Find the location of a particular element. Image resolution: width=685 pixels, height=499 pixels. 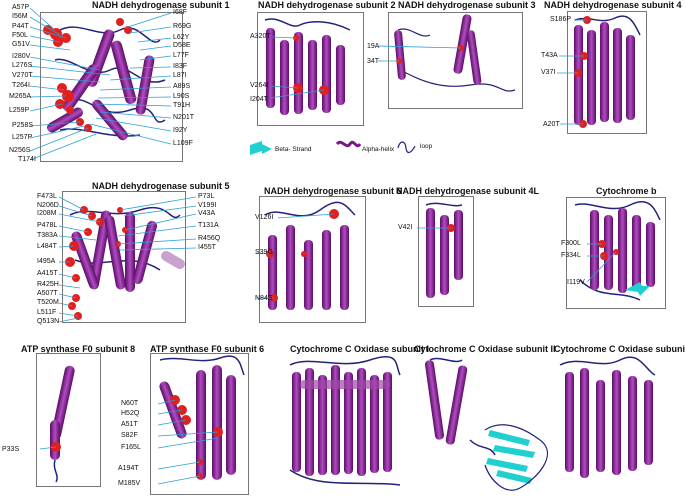

mutation-label: L276S is located at coordinates (22, 65).